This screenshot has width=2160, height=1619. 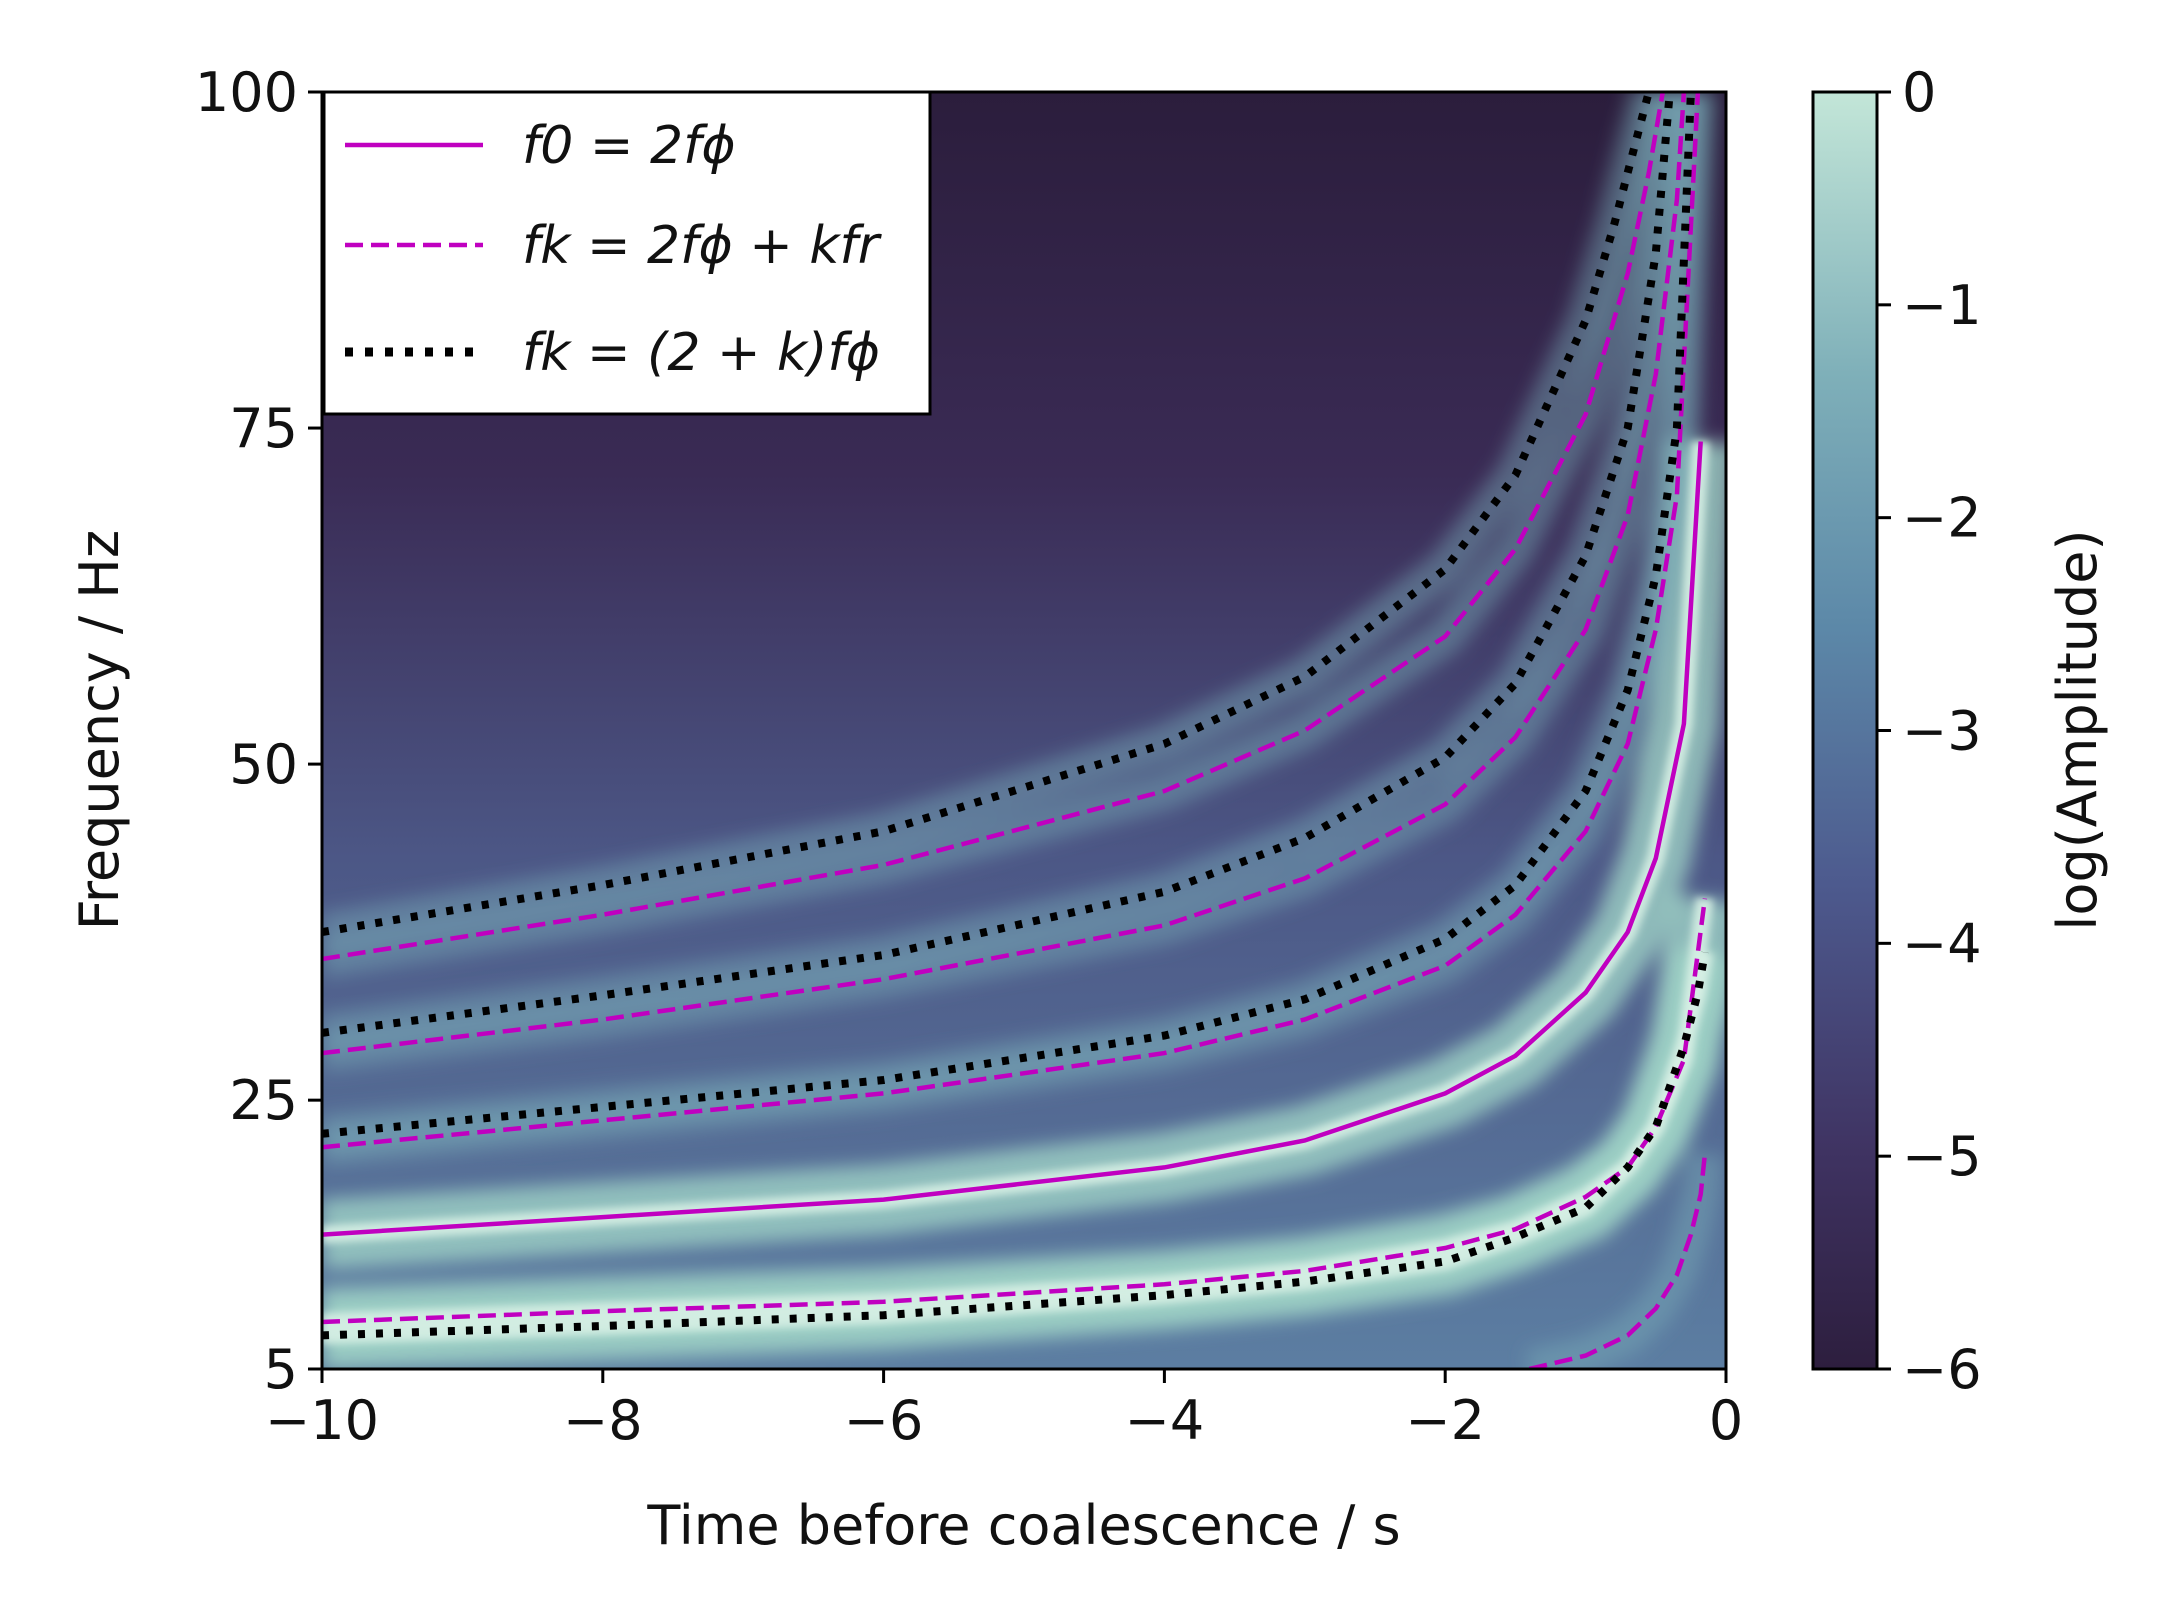 I want to click on colorbar: 0 −1 −2 −3 −4 −5 −6 log(Amplitude), so click(x=1960, y=731).